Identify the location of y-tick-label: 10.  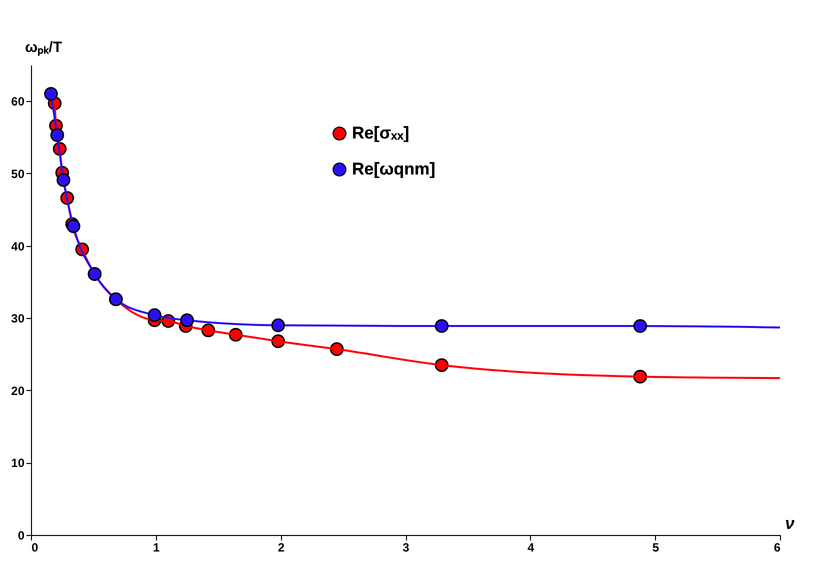
(18, 463).